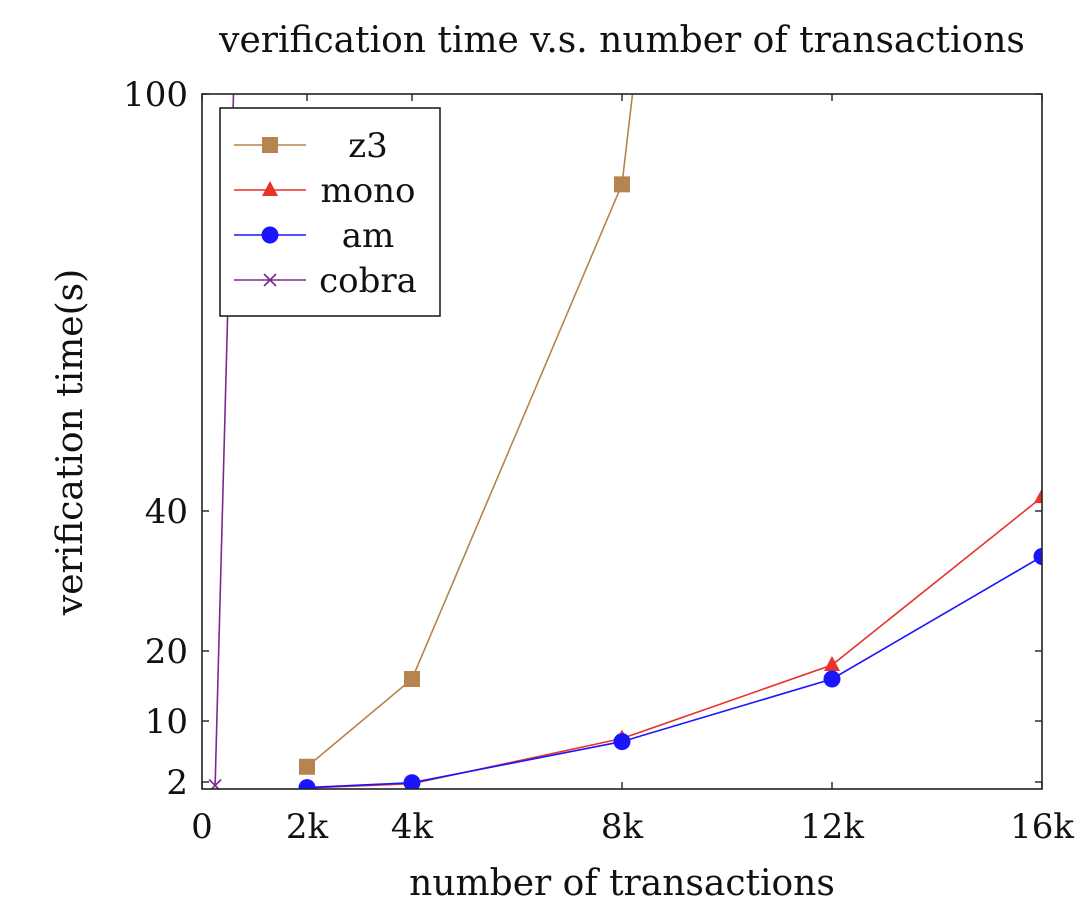  Describe the element at coordinates (215, 783) in the screenshot. I see `cobra-point` at that location.